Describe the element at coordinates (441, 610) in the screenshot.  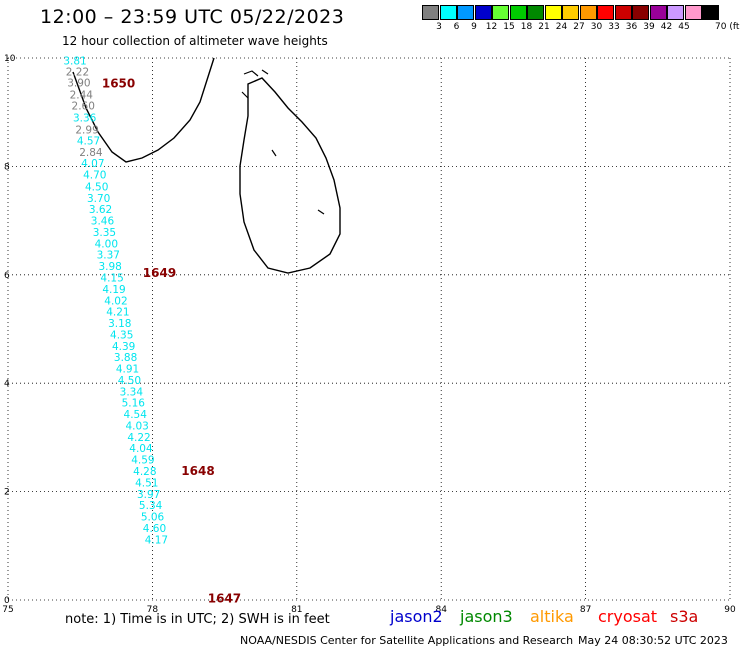
I see `x-tick-label: 84` at that location.